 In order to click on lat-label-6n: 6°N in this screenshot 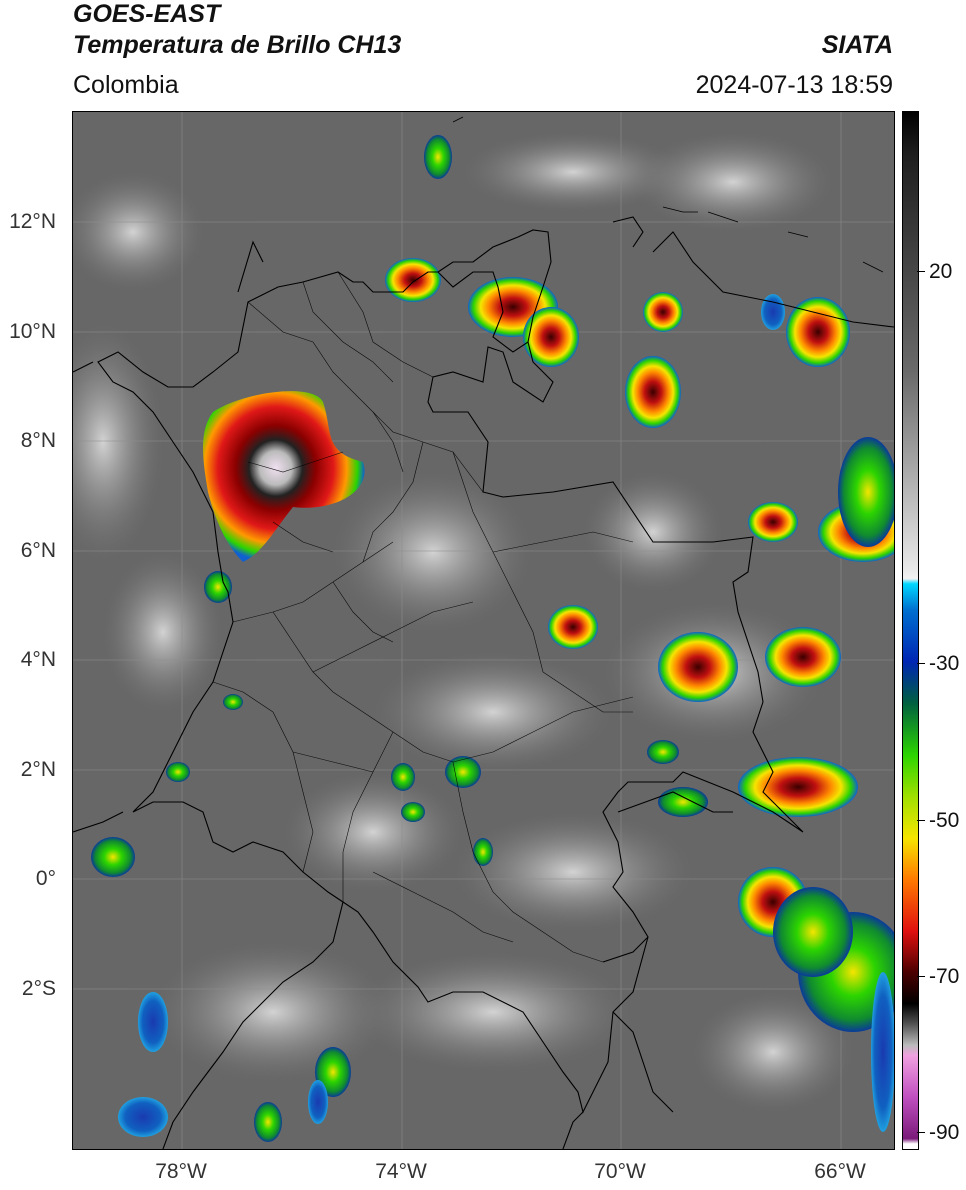, I will do `click(38, 550)`.